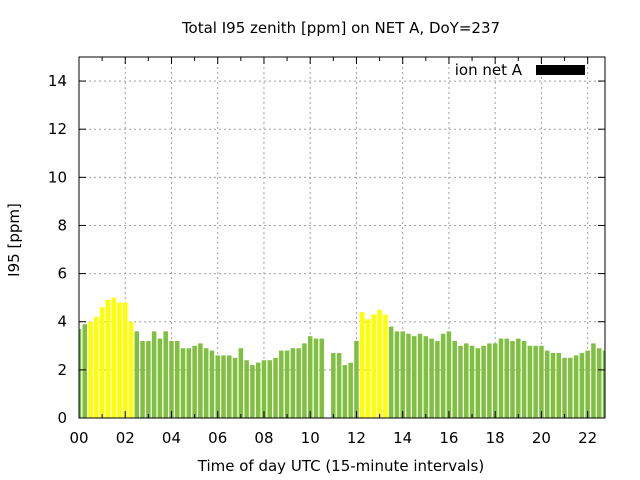  I want to click on x-tick-label: 08, so click(263, 438).